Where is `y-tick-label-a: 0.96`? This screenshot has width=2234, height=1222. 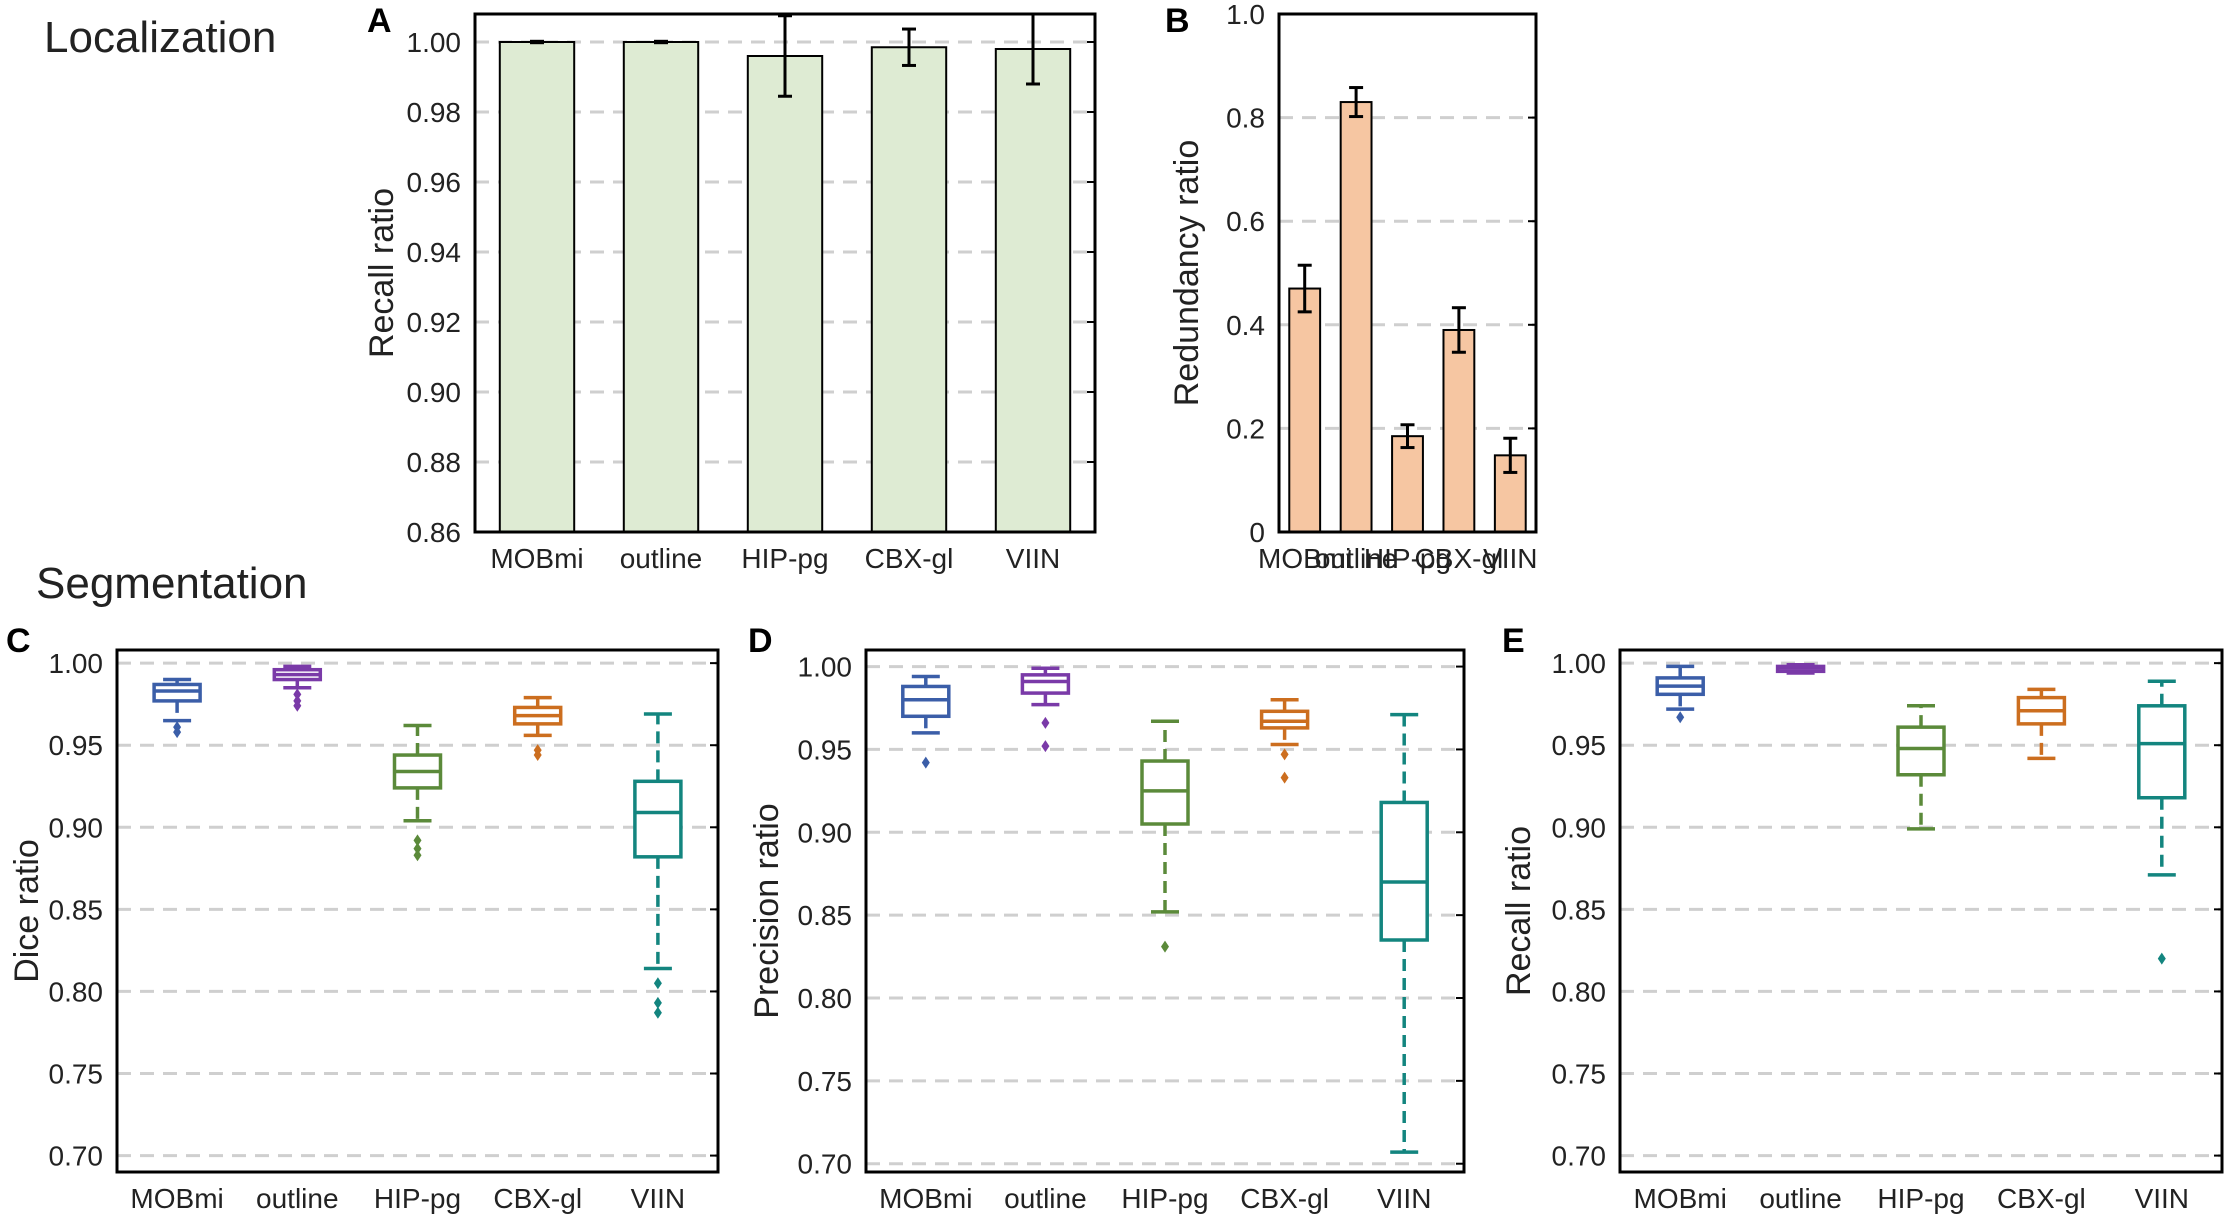 y-tick-label-a: 0.96 is located at coordinates (434, 182).